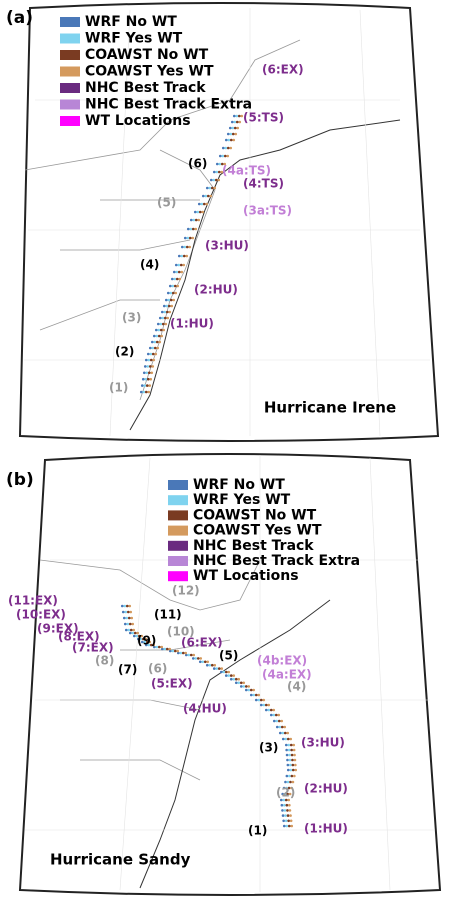 This screenshot has height=899, width=457. What do you see at coordinates (104, 661) in the screenshot?
I see `track-annotation: (8)` at bounding box center [104, 661].